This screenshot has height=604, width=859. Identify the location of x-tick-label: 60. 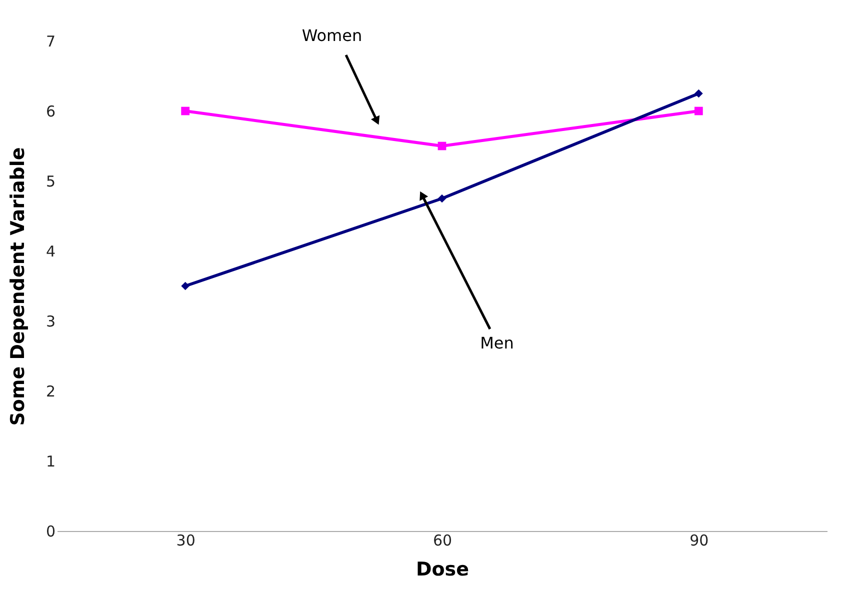
(442, 541).